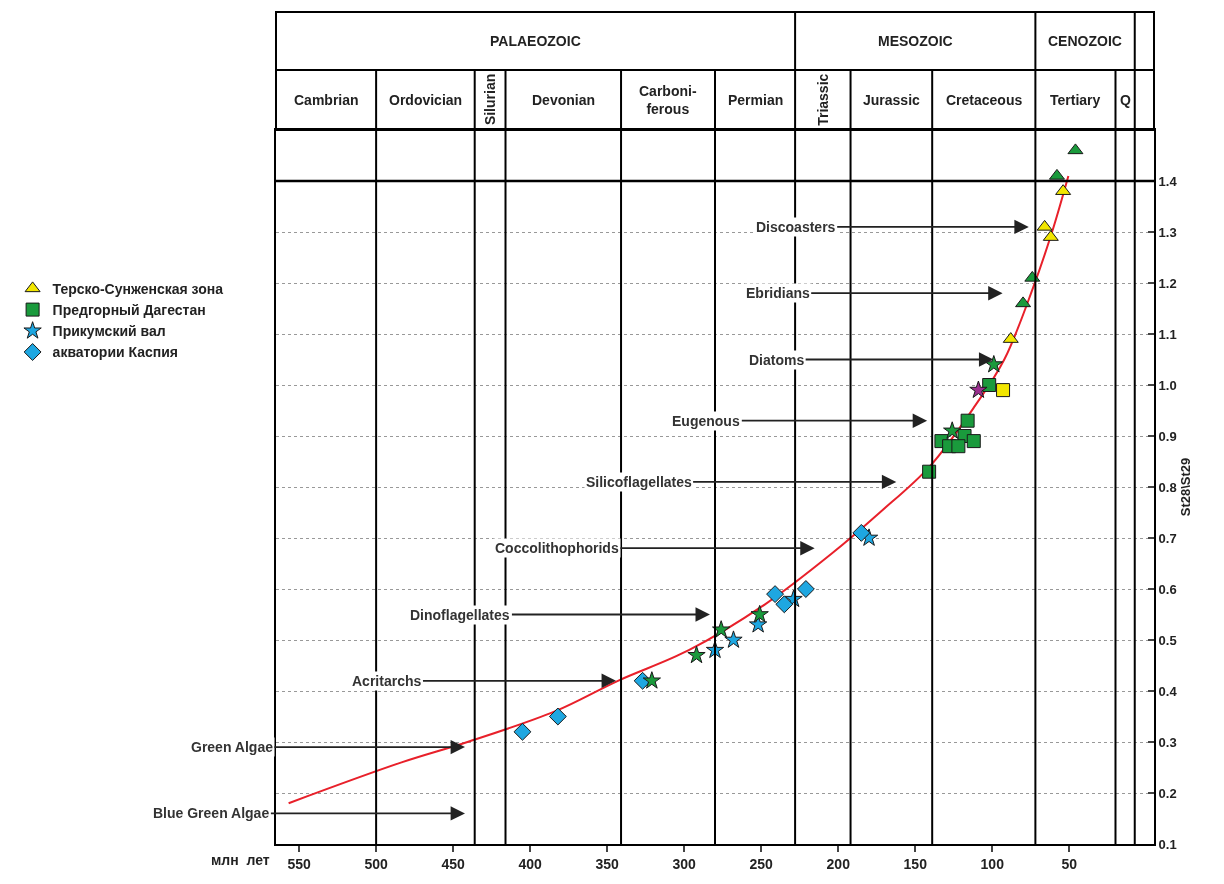 The width and height of the screenshot is (1224, 884). Describe the element at coordinates (1167, 538) in the screenshot. I see `y-tick-label: 0.7` at that location.